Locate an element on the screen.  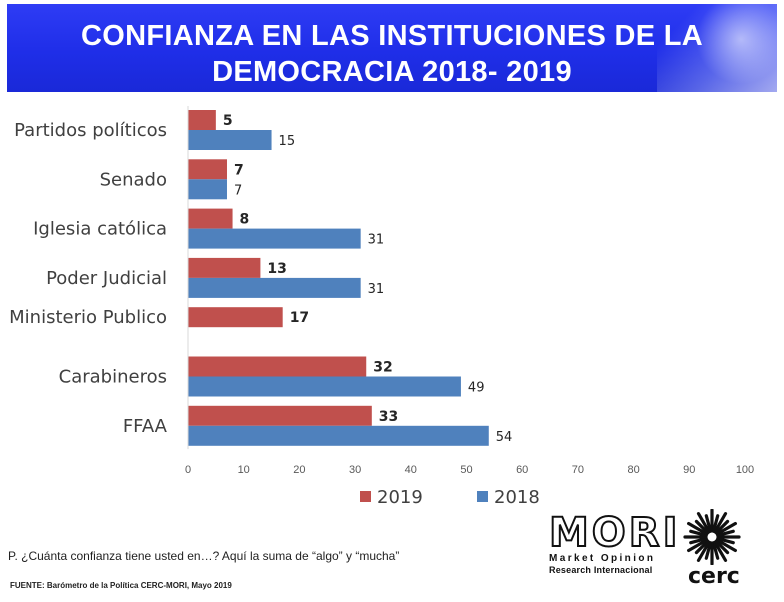
title-line-2: DEMOCRACIA 2018- 2019 is located at coordinates (392, 72).